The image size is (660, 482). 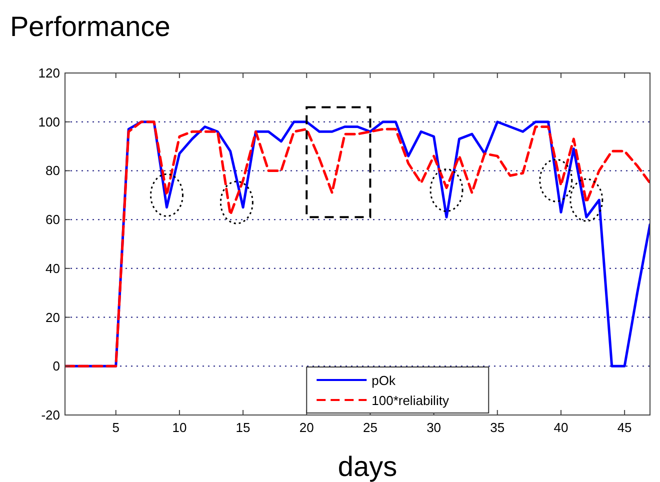 I want to click on x-tick-label: 20, so click(x=306, y=427).